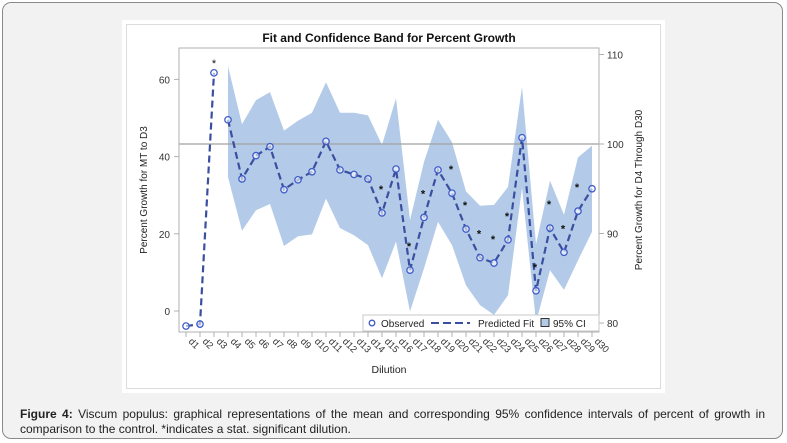 The height and width of the screenshot is (443, 787). I want to click on legend-fit-label: Predicted Fit, so click(506, 324).